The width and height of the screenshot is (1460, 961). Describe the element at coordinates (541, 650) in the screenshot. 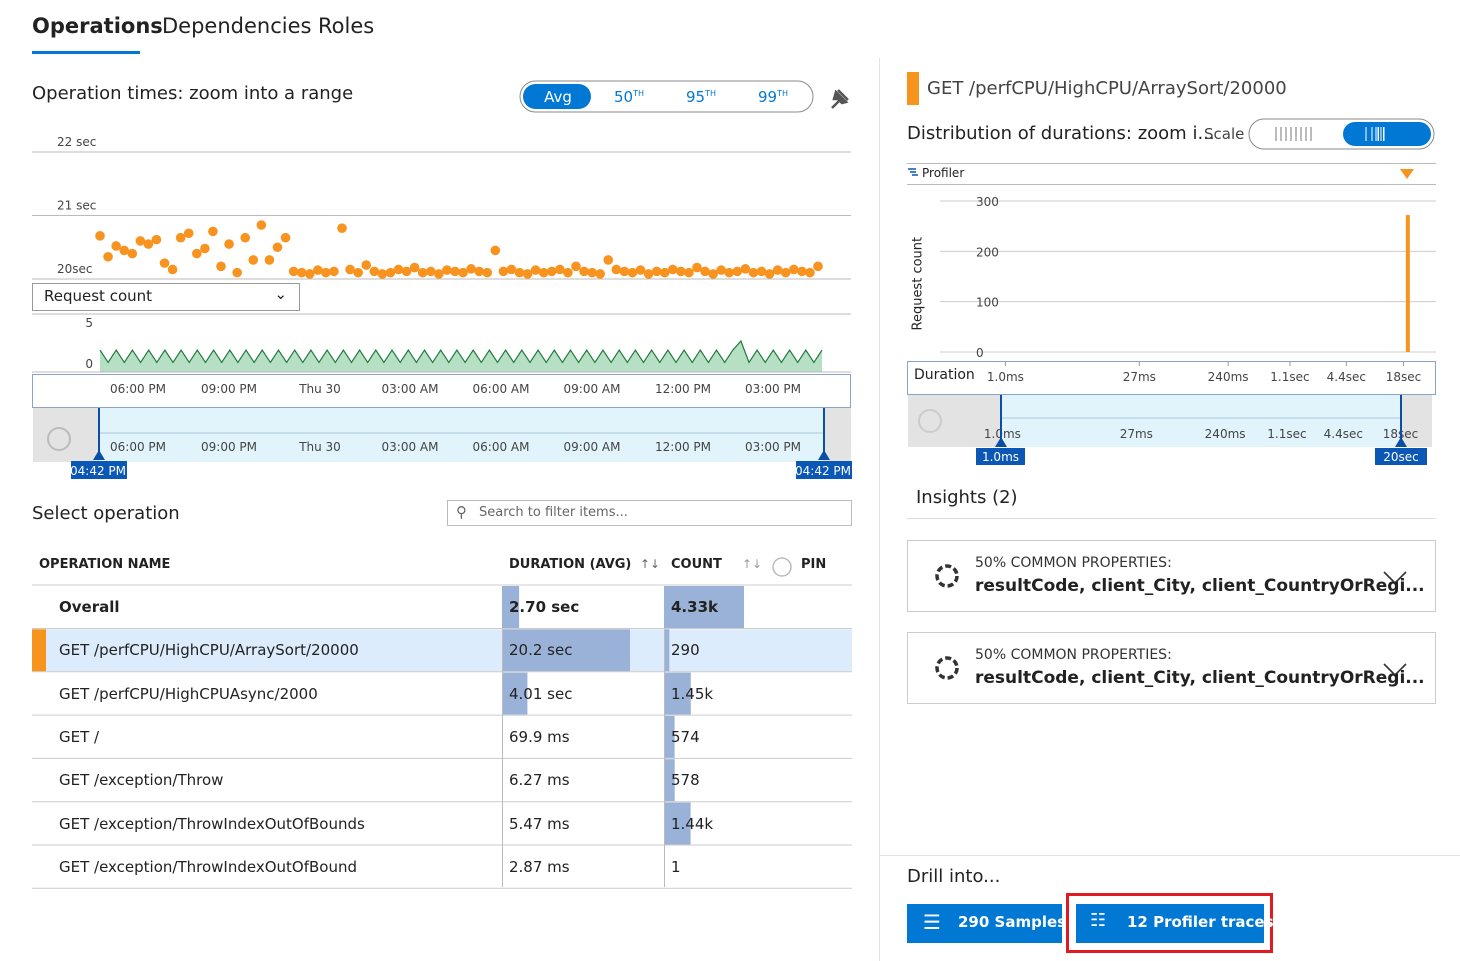

I see `duration: 20.2 sec` at that location.